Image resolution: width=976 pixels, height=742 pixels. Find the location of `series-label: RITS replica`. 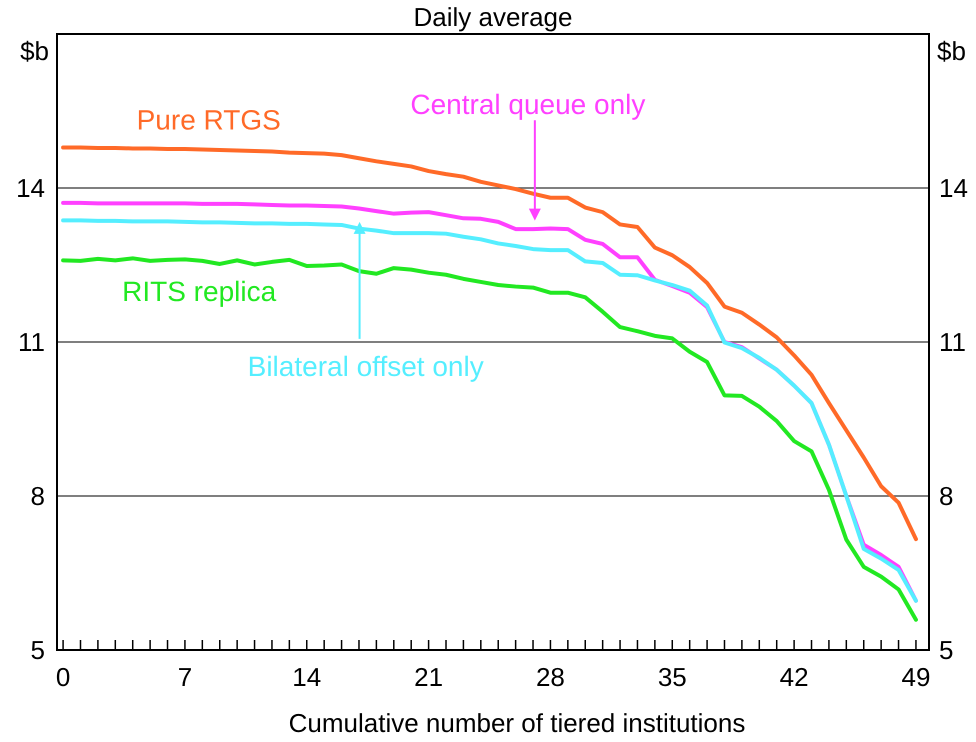

series-label: RITS replica is located at coordinates (199, 291).